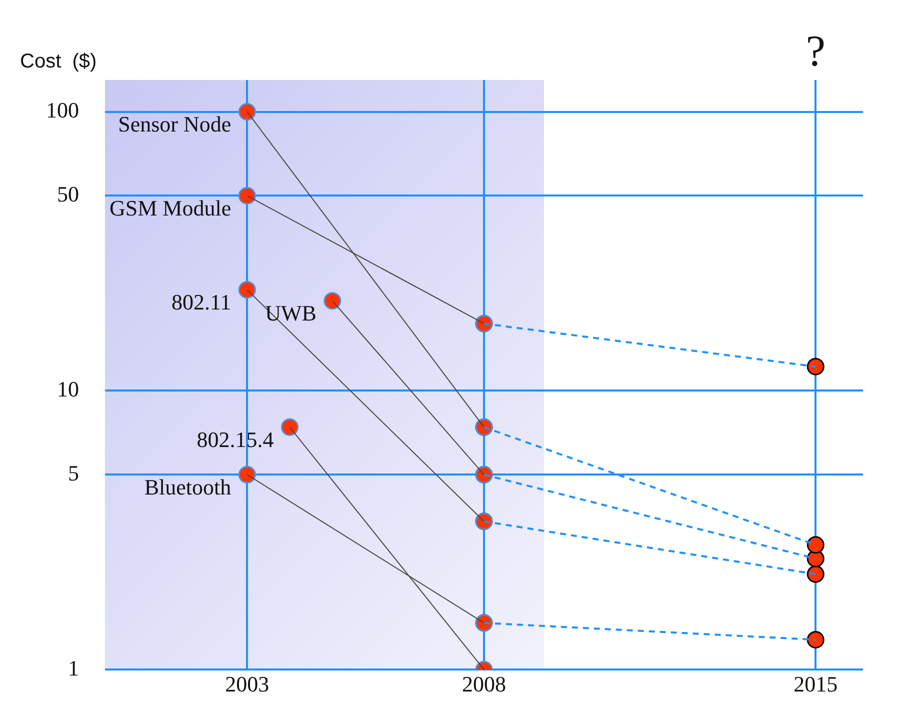  Describe the element at coordinates (484, 684) in the screenshot. I see `x-tick-label: 2008` at that location.